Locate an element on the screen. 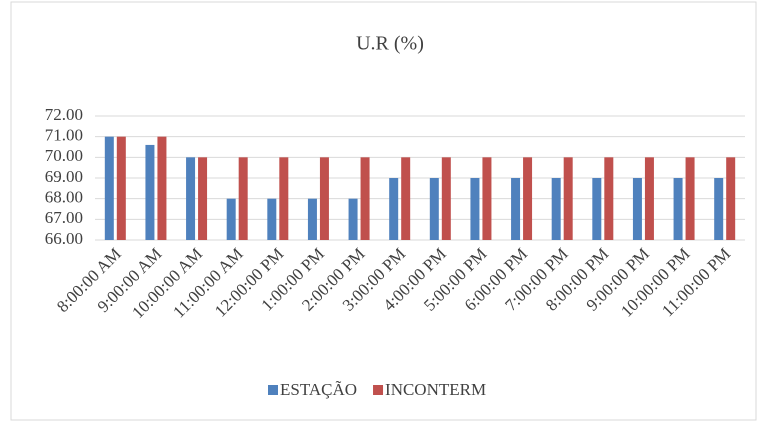 The height and width of the screenshot is (426, 757). y-tick-label: 68.00 is located at coordinates (64, 197).